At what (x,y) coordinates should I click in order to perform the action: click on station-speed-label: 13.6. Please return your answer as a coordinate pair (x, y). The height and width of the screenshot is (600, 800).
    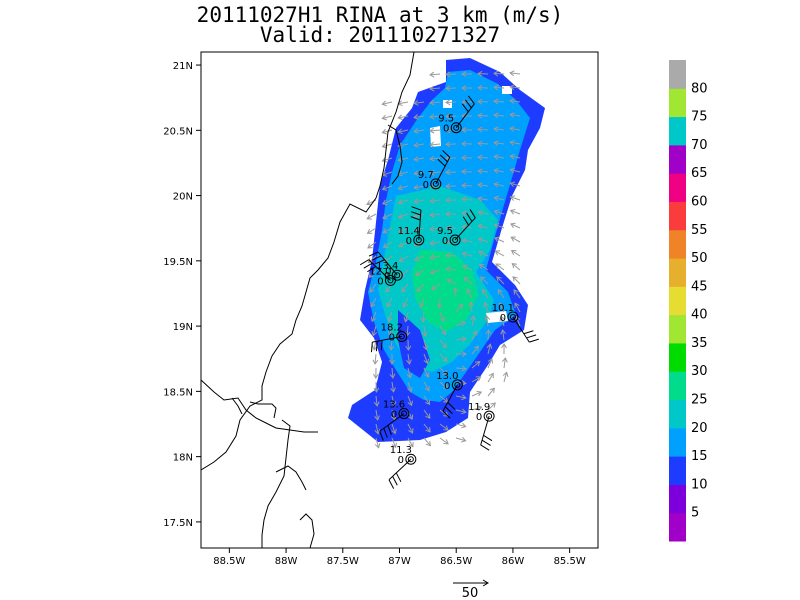
    Looking at the image, I should click on (394, 405).